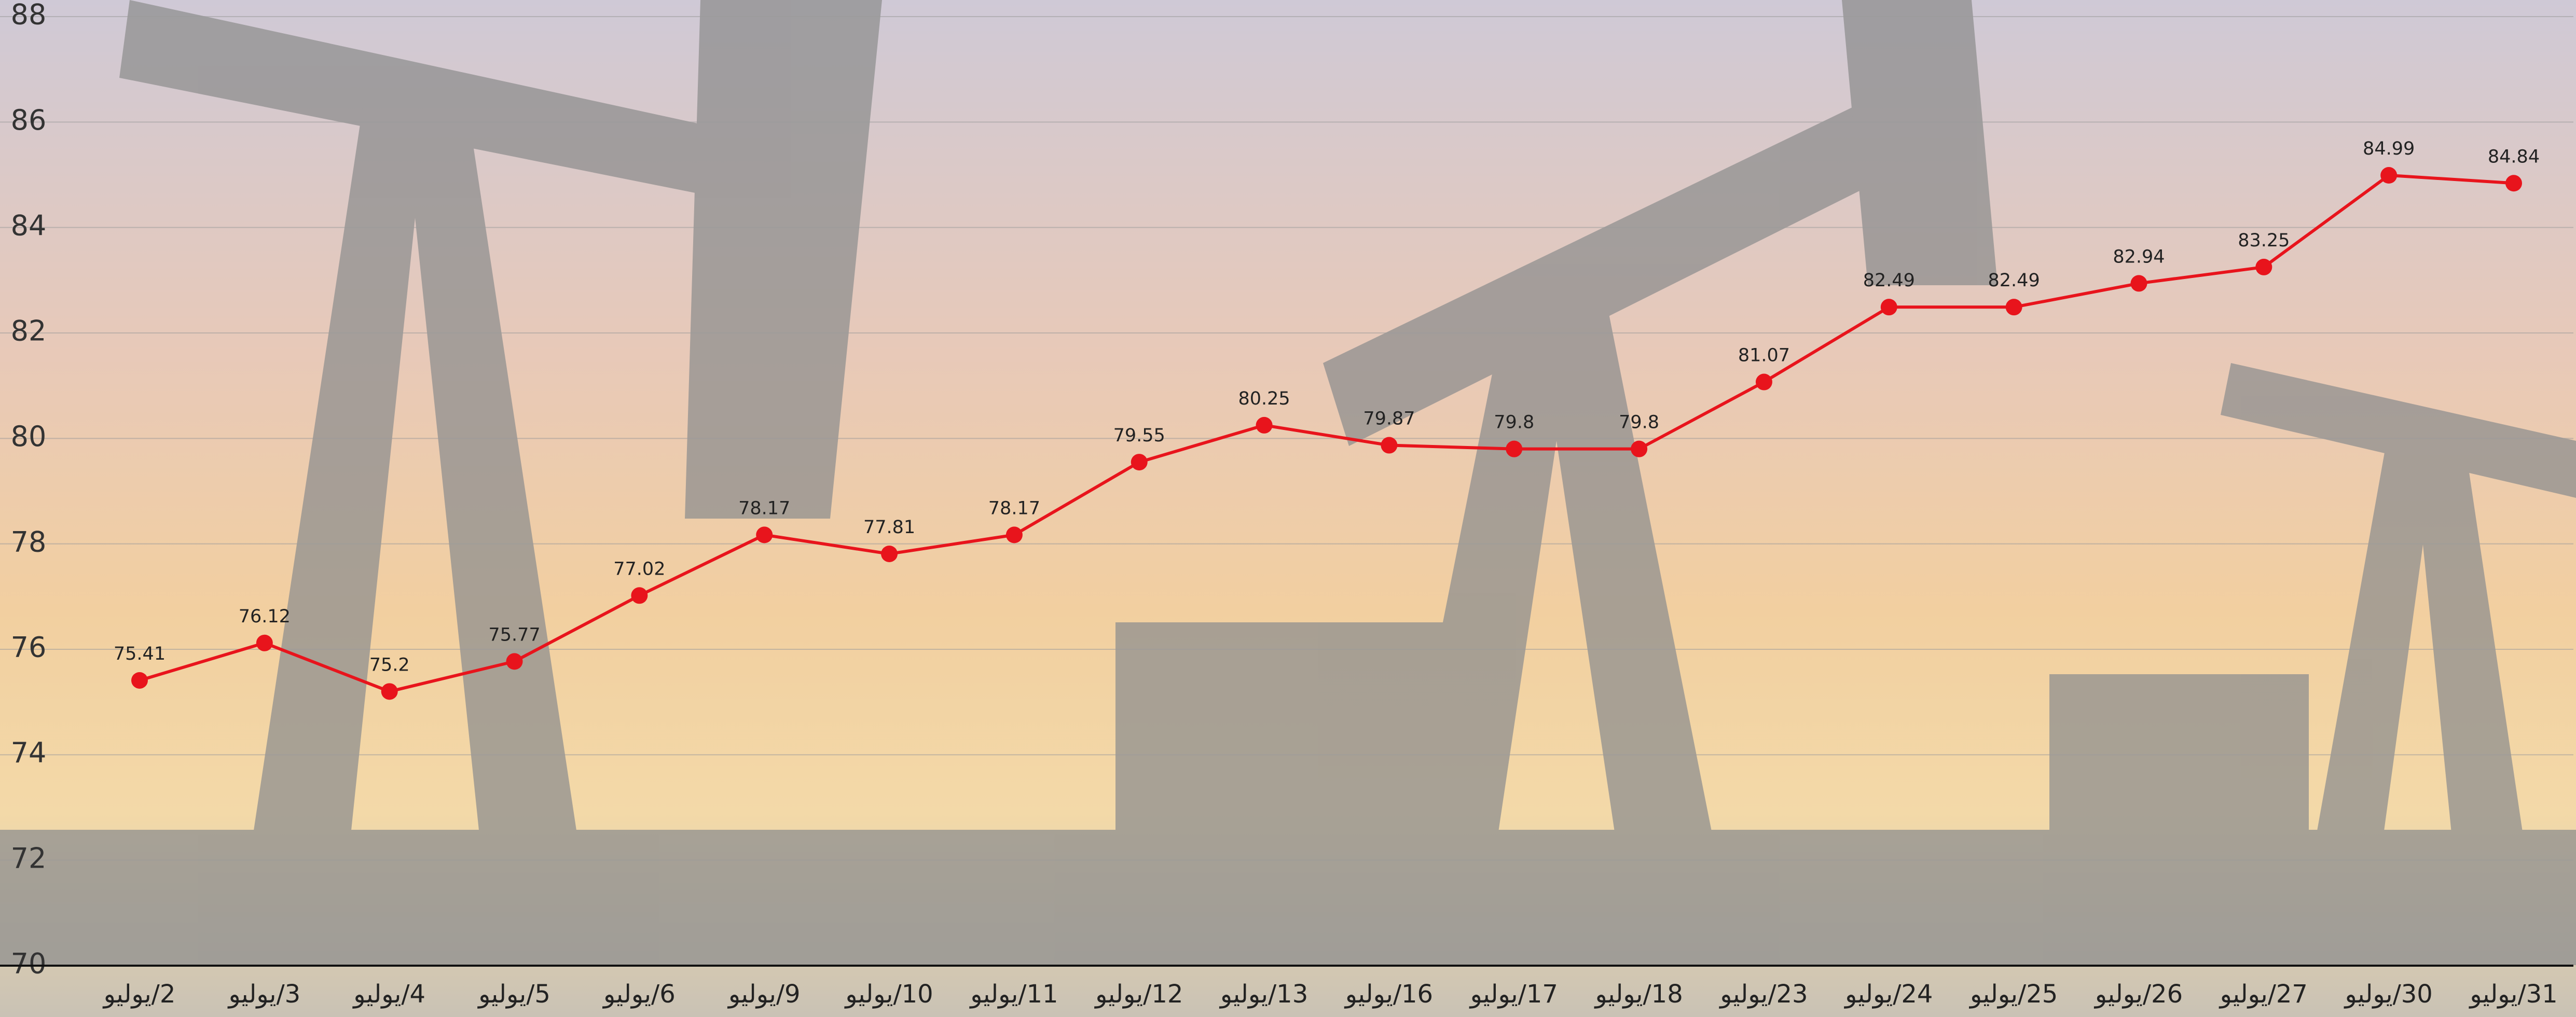 The height and width of the screenshot is (1017, 2576). What do you see at coordinates (1638, 995) in the screenshot?
I see `x-tick-label: 18/يوليو` at bounding box center [1638, 995].